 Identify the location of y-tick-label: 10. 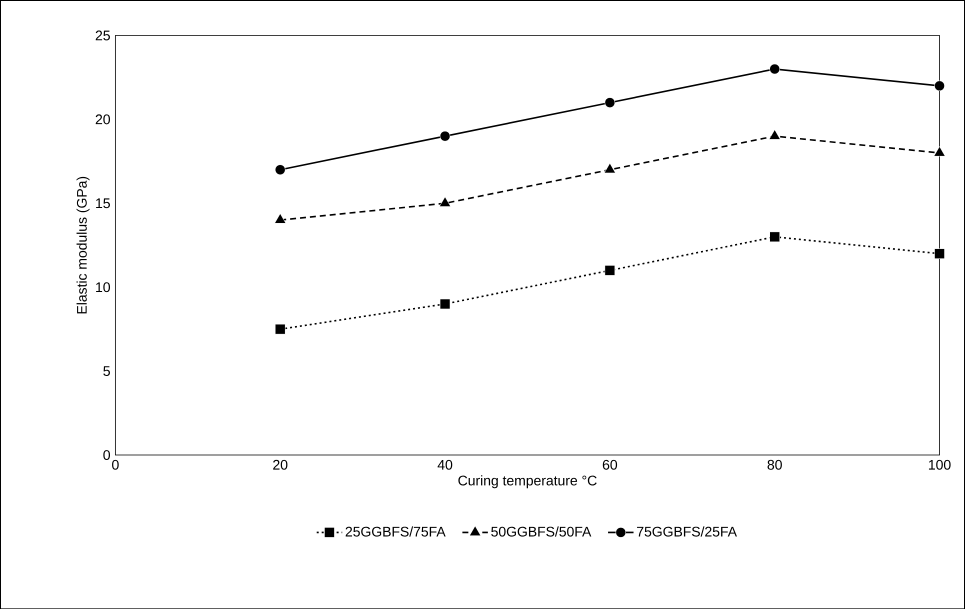
(103, 287).